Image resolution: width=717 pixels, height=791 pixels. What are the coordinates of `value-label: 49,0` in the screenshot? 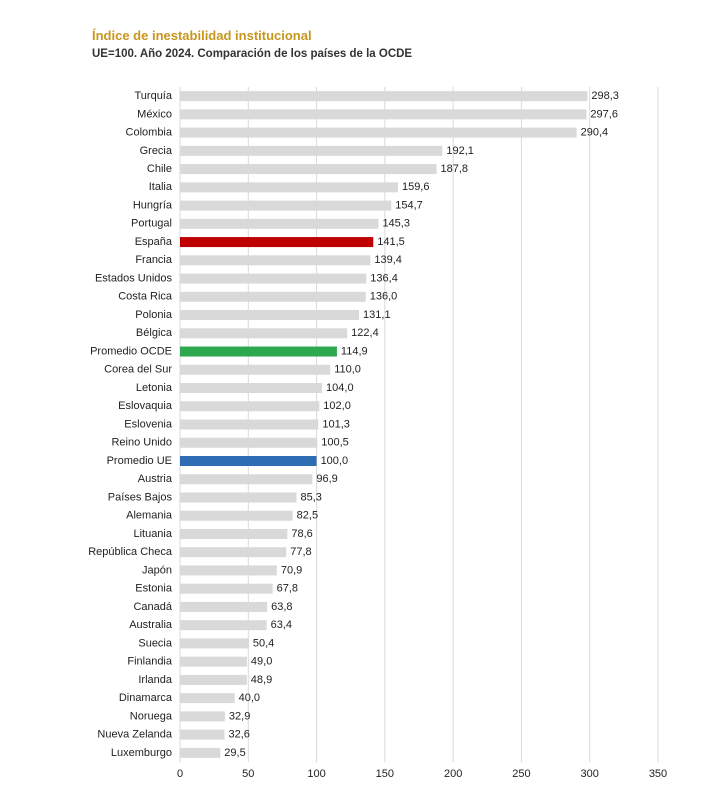 It's located at (261, 662).